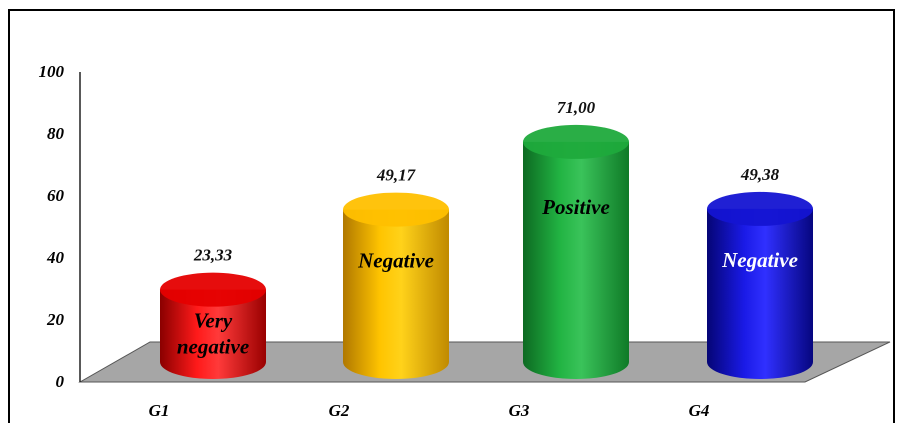 This screenshot has width=903, height=423. I want to click on bar-g4: 49,38 Negative, so click(760, 272).